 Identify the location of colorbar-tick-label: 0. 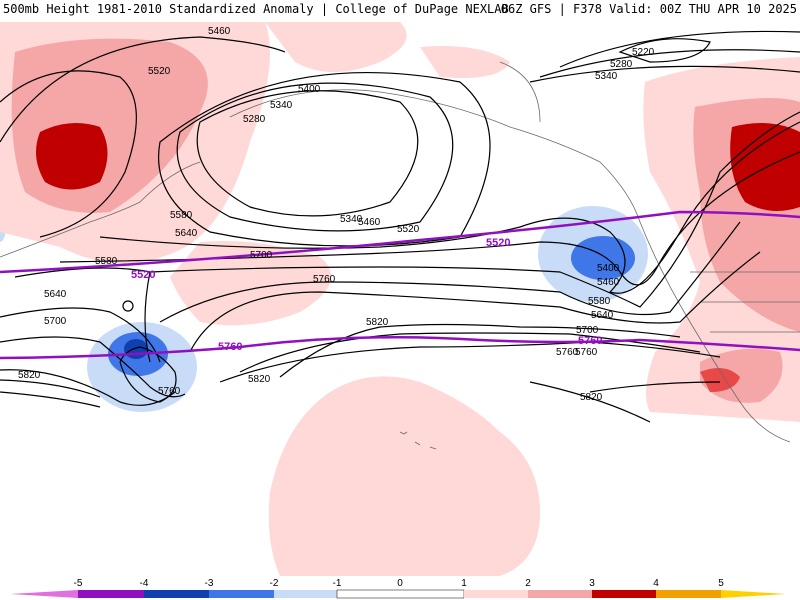
(400, 583).